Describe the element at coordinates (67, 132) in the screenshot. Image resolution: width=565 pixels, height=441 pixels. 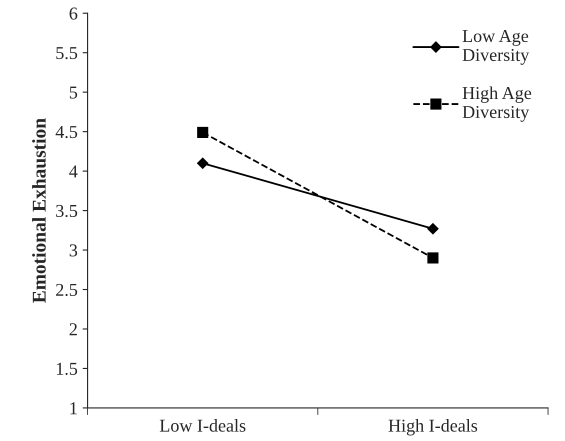
I see `y-tick-label: 4.5` at that location.